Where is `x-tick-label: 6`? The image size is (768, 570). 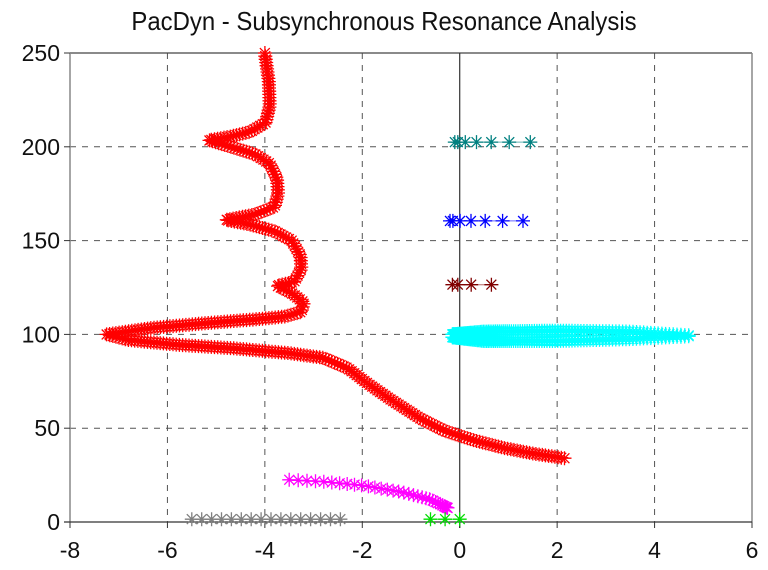
x-tick-label: 6 is located at coordinates (752, 550).